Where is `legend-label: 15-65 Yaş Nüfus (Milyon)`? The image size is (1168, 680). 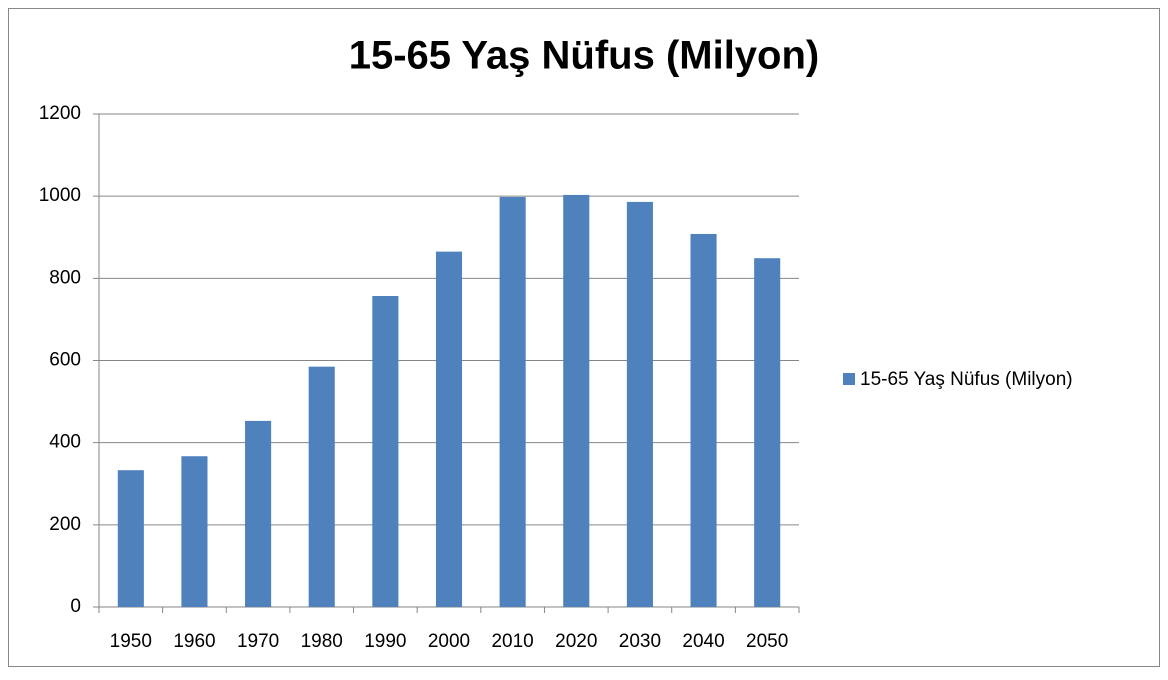
legend-label: 15-65 Yaş Nüfus (Milyon) is located at coordinates (966, 379).